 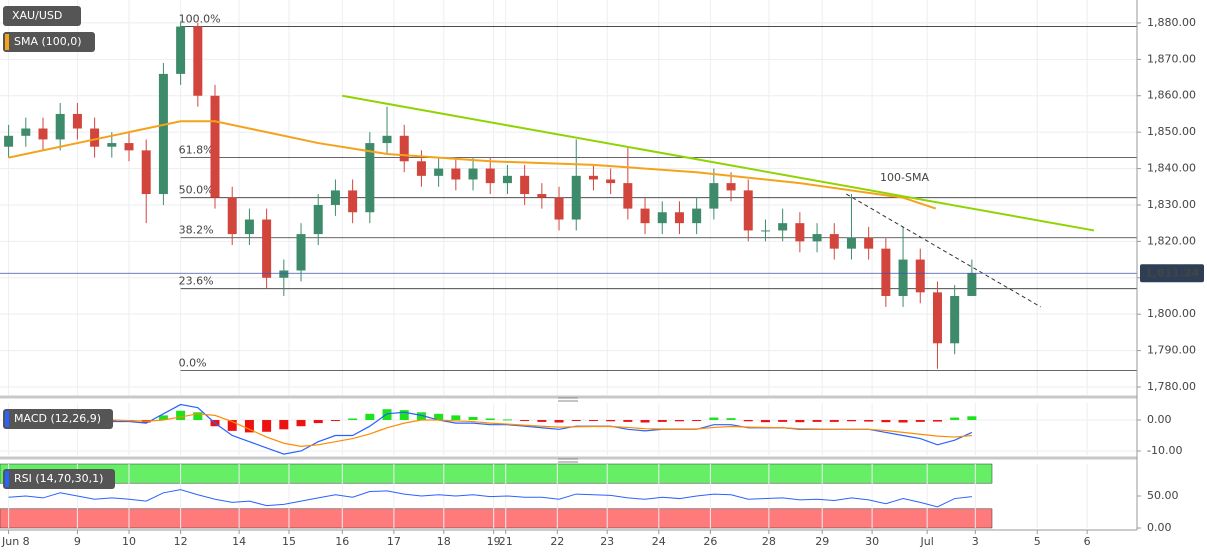 I want to click on x-tick-label: Jul, so click(x=927, y=541).